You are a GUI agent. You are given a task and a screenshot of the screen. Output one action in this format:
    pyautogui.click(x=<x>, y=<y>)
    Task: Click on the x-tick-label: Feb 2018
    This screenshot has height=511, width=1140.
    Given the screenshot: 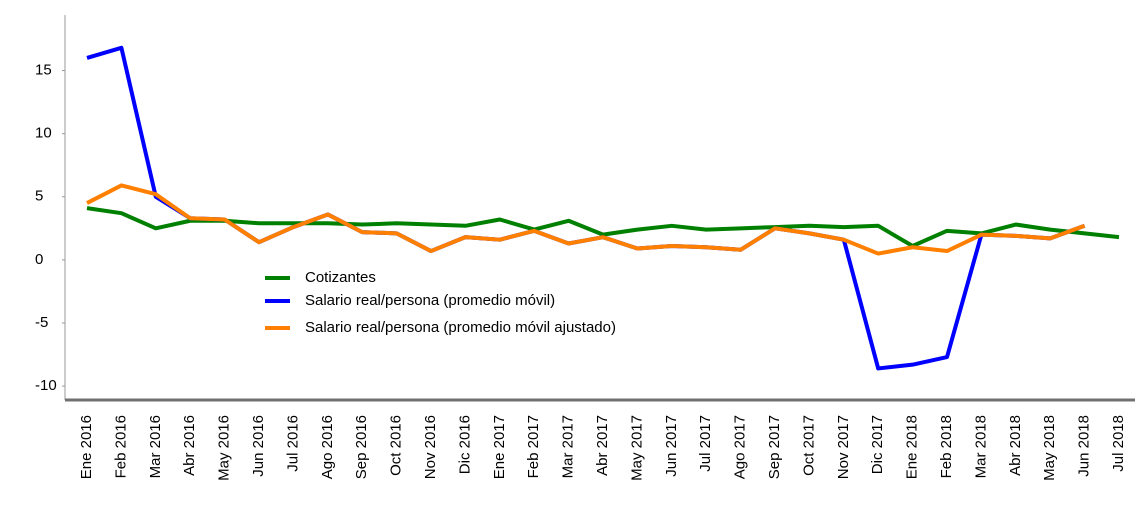 What is the action you would take?
    pyautogui.click(x=946, y=446)
    